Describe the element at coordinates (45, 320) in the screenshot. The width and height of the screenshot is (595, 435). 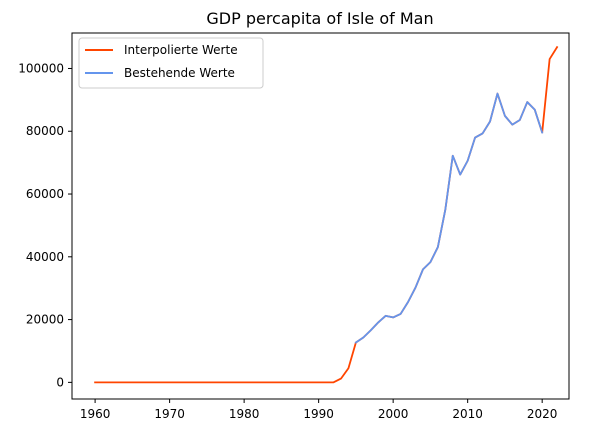
I see `y-tick-label: 20000` at that location.